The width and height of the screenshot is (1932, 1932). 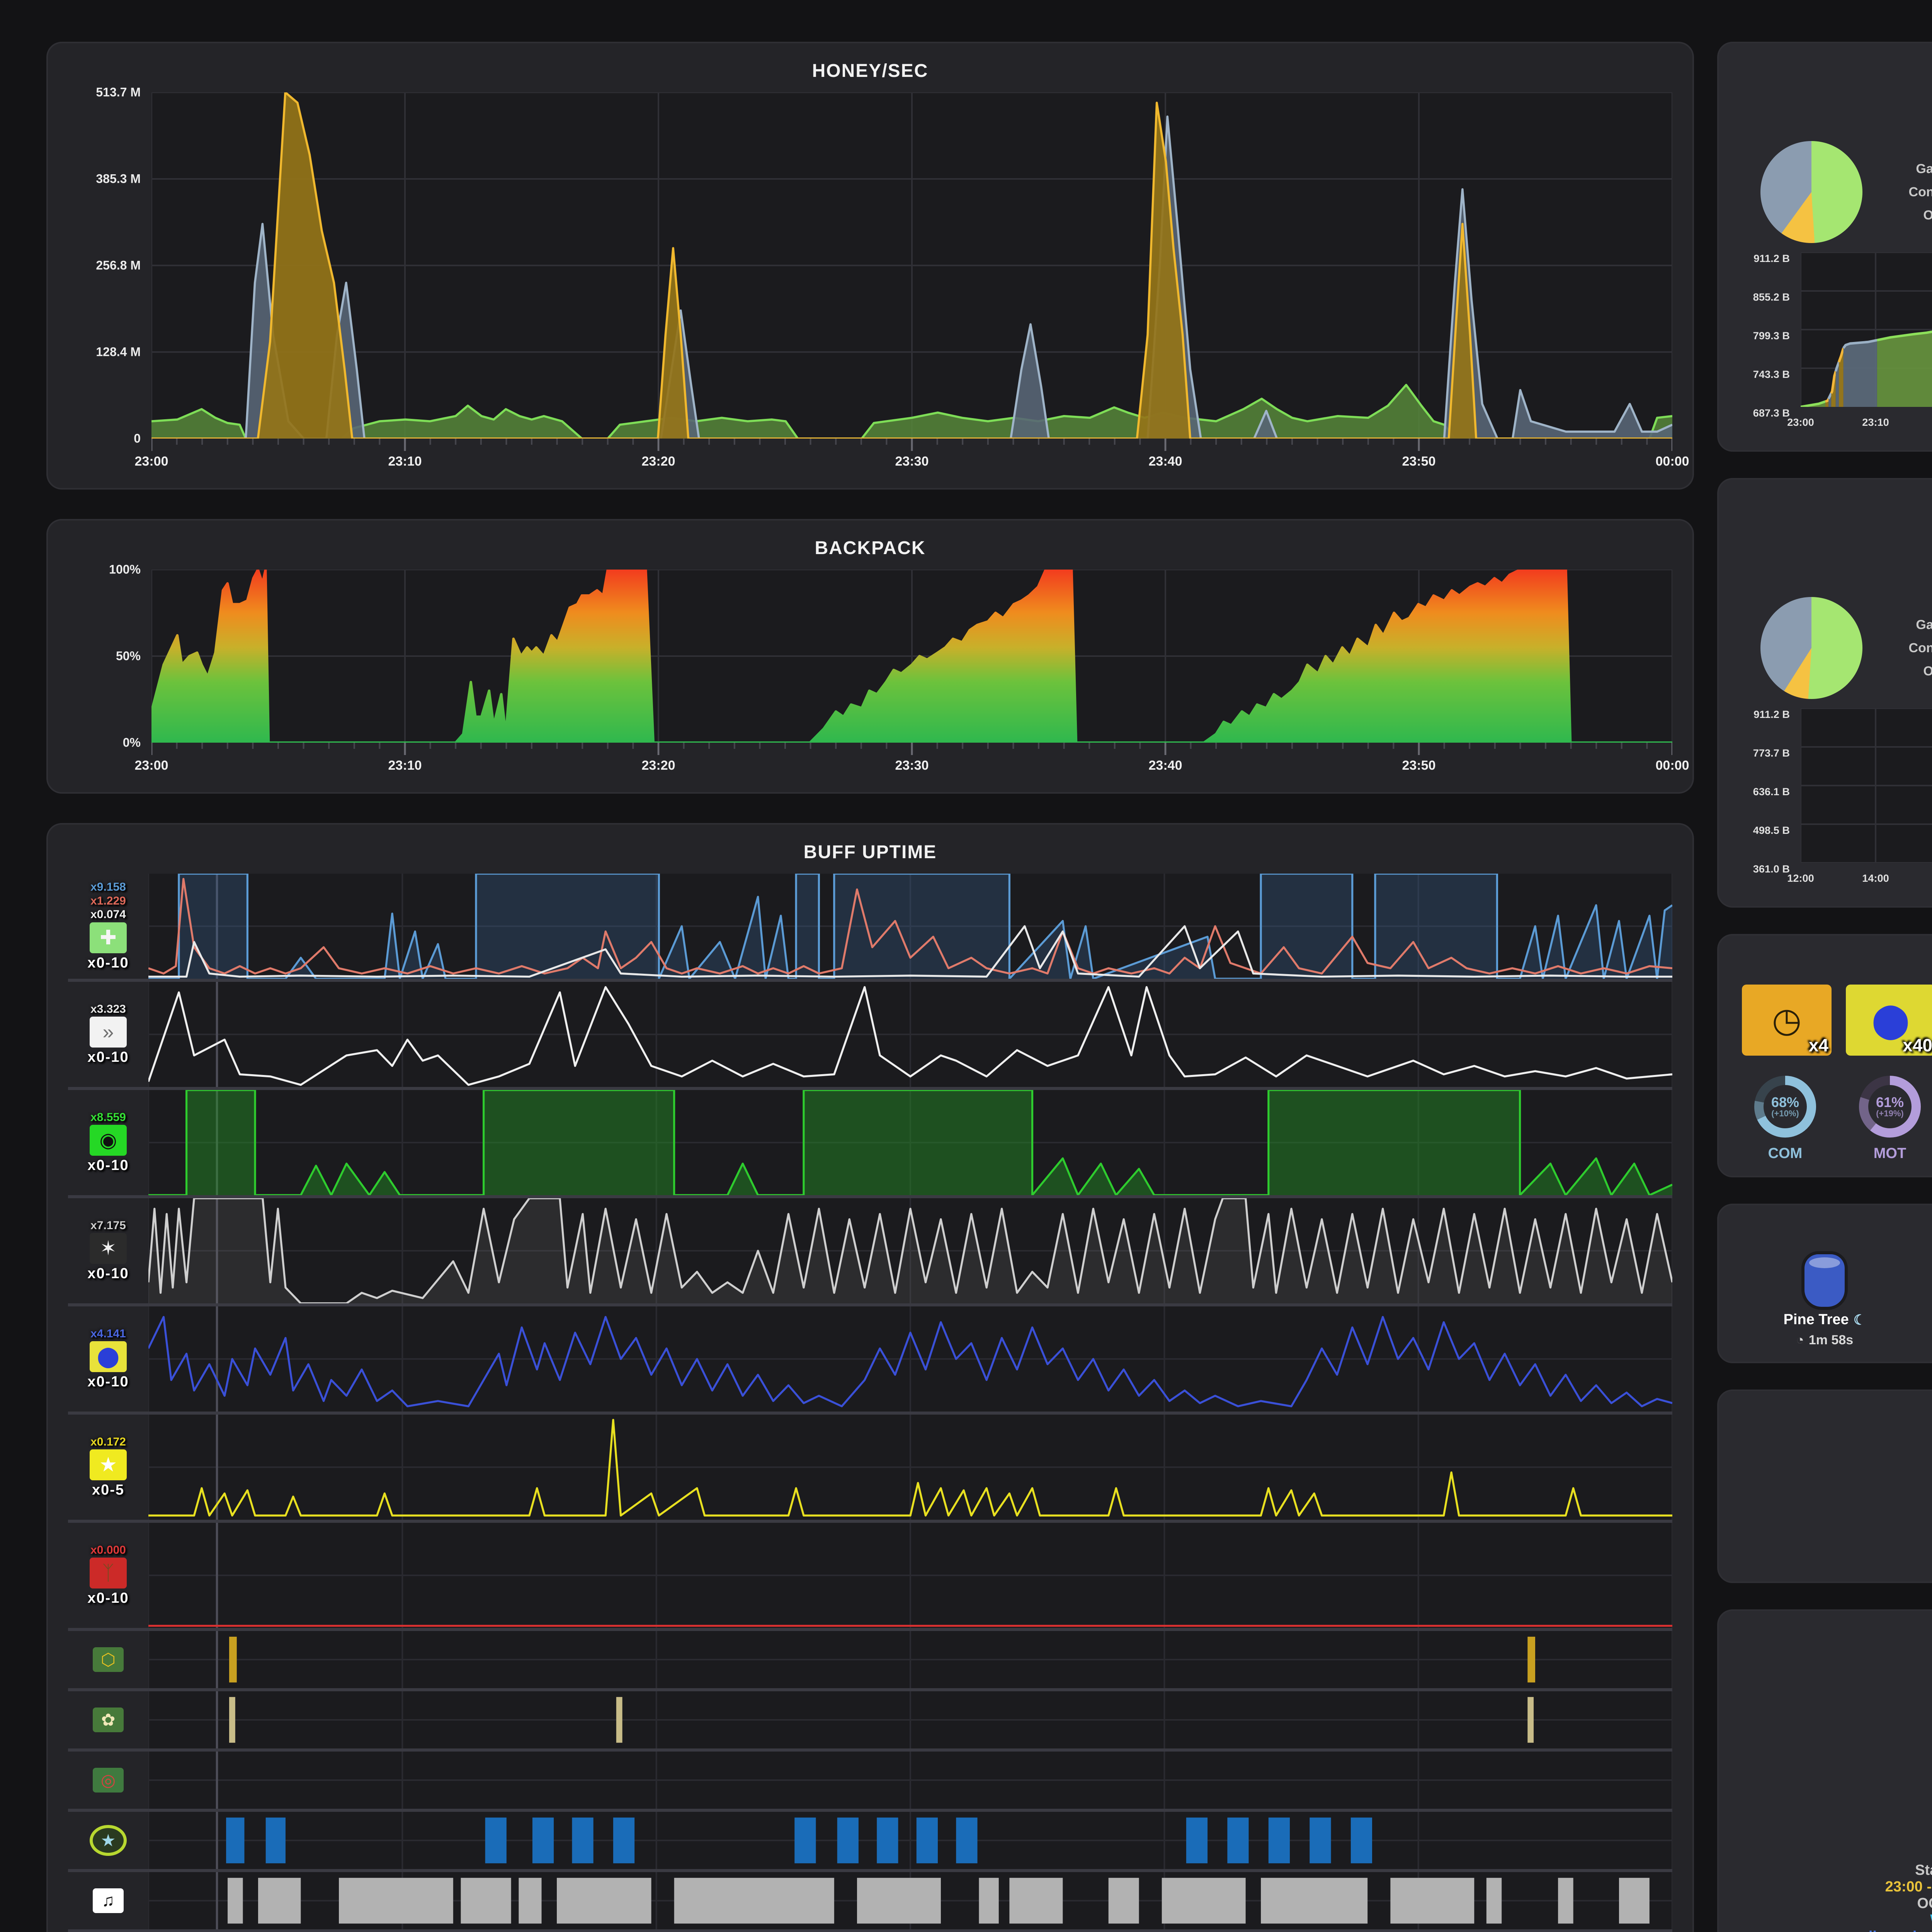 I want to click on y-tick-label: 128.4 M, so click(x=119, y=352).